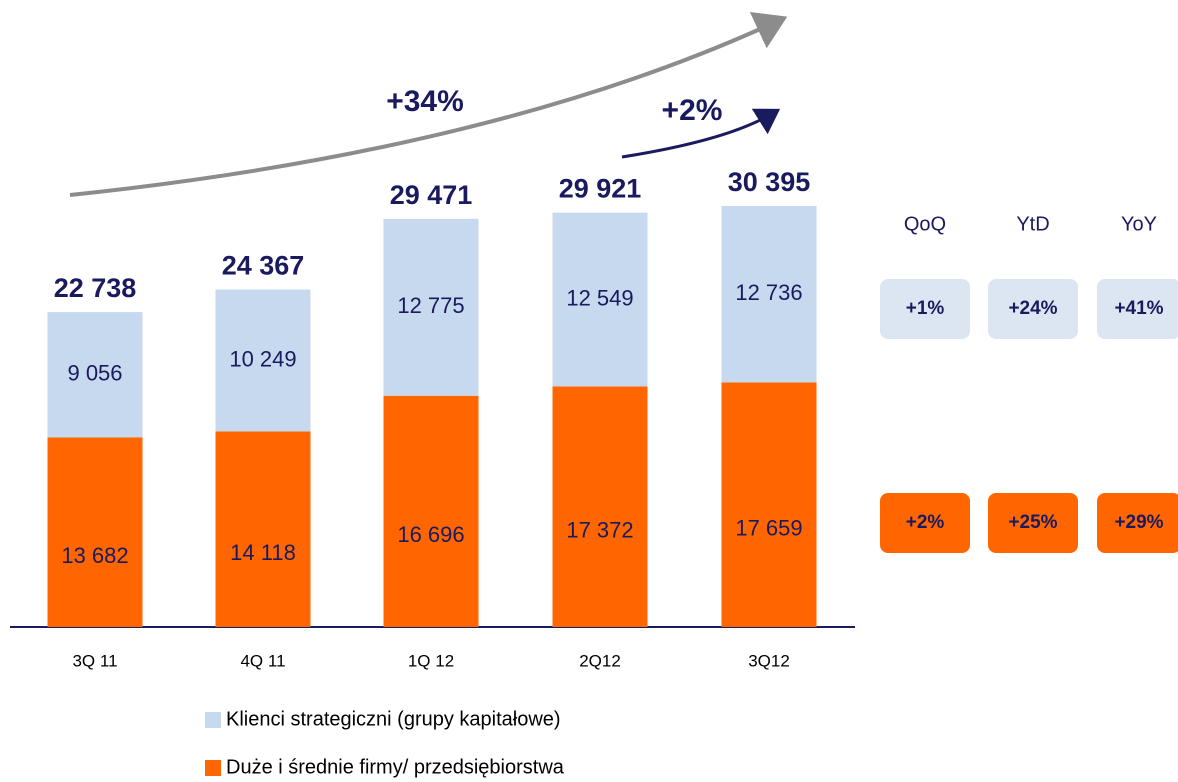 This screenshot has width=1178, height=782. I want to click on growth-value: +29%, so click(1138, 522).